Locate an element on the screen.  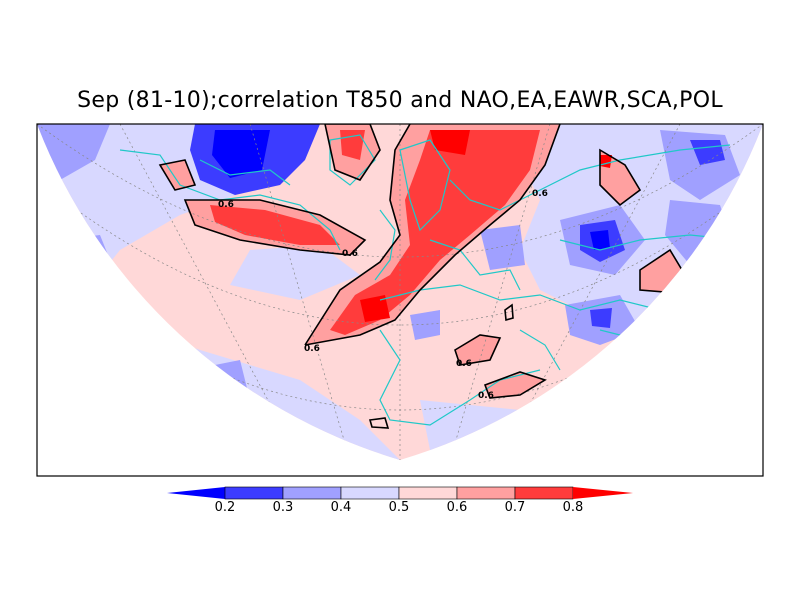
colorbar-tick-label: 0.3 is located at coordinates (283, 507).